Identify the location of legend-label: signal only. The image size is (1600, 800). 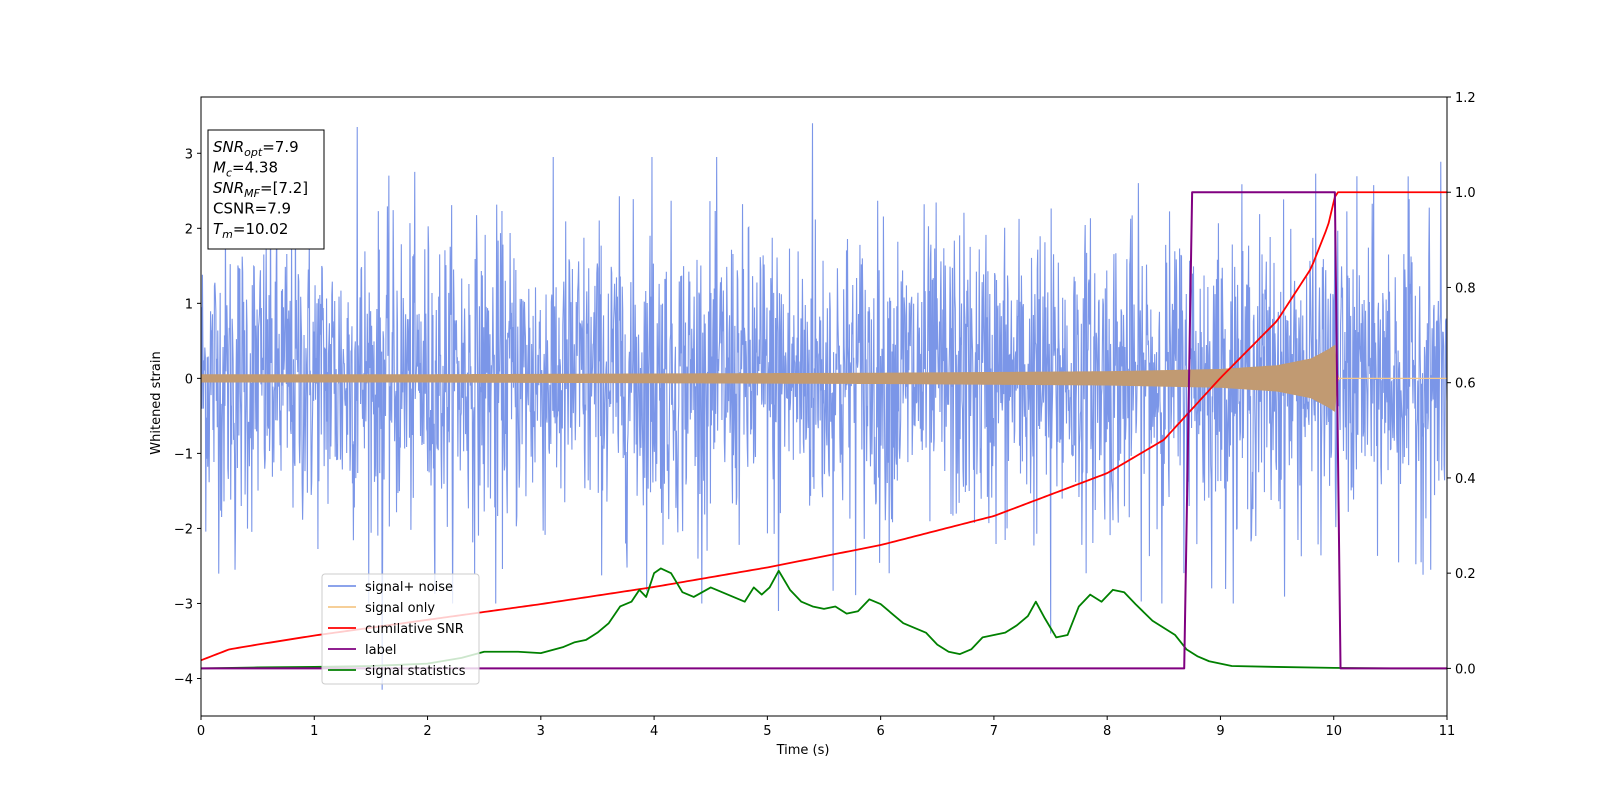
(400, 608).